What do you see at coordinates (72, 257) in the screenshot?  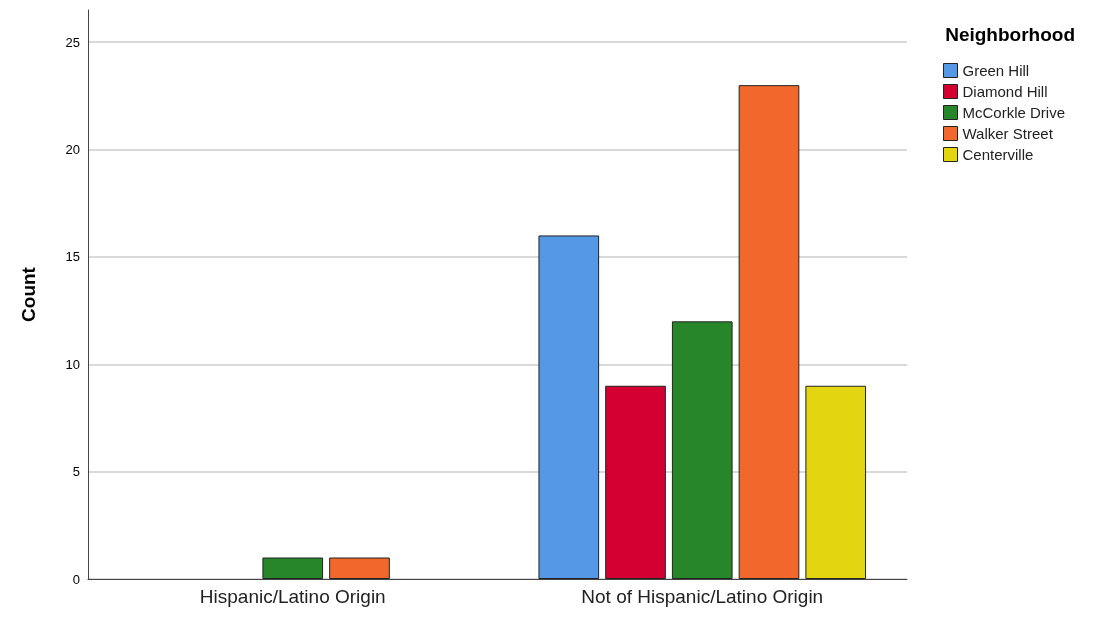 I see `y-tick-label: 15` at bounding box center [72, 257].